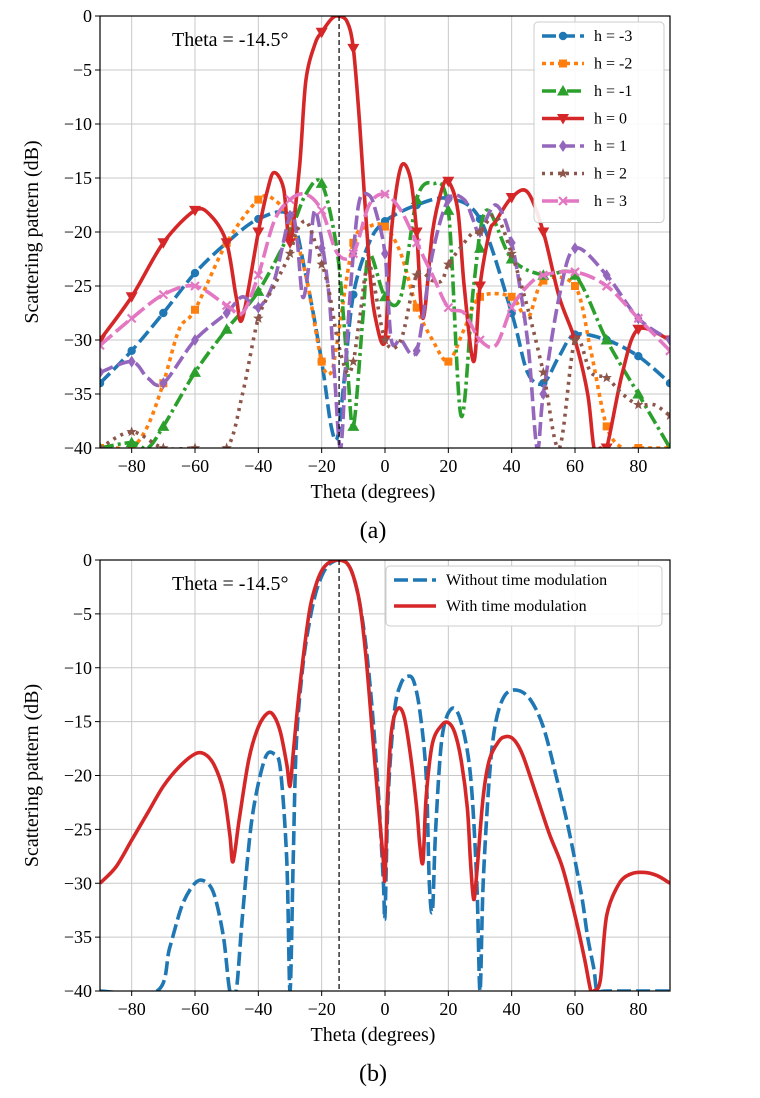 This screenshot has width=760, height=1098. What do you see at coordinates (613, 36) in the screenshot?
I see `legend-label-0: h = -3` at bounding box center [613, 36].